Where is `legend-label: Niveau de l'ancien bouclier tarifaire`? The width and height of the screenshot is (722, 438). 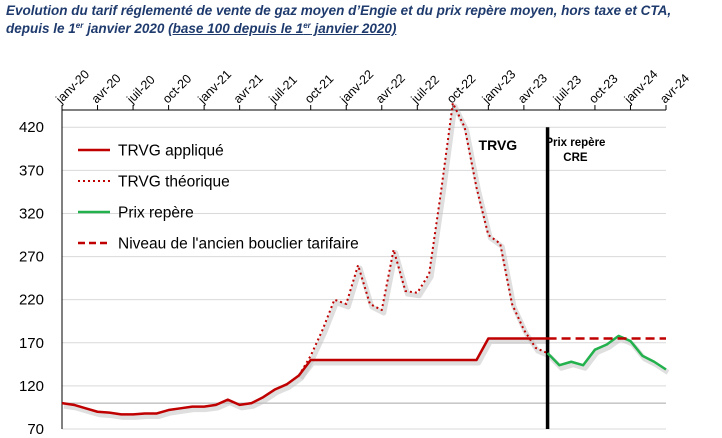
legend-label: Niveau de l'ancien bouclier tarifaire is located at coordinates (238, 244).